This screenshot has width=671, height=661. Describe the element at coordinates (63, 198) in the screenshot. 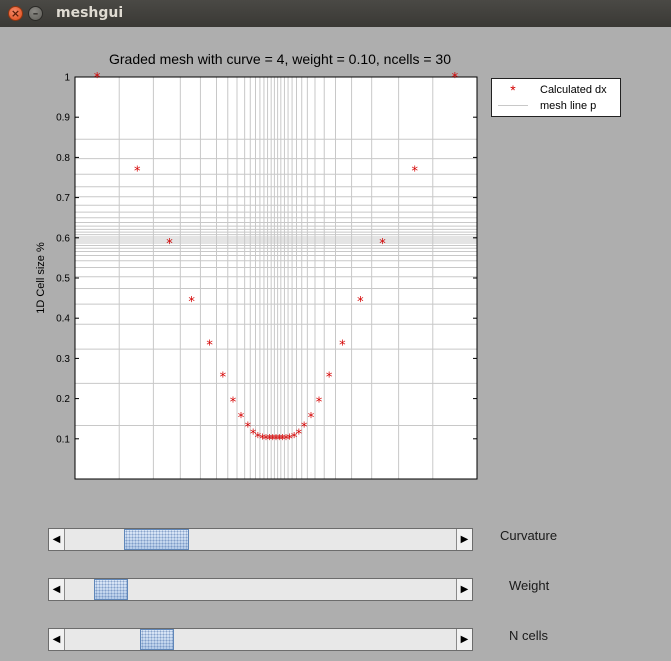

I see `y-tick-label: 0.7` at that location.